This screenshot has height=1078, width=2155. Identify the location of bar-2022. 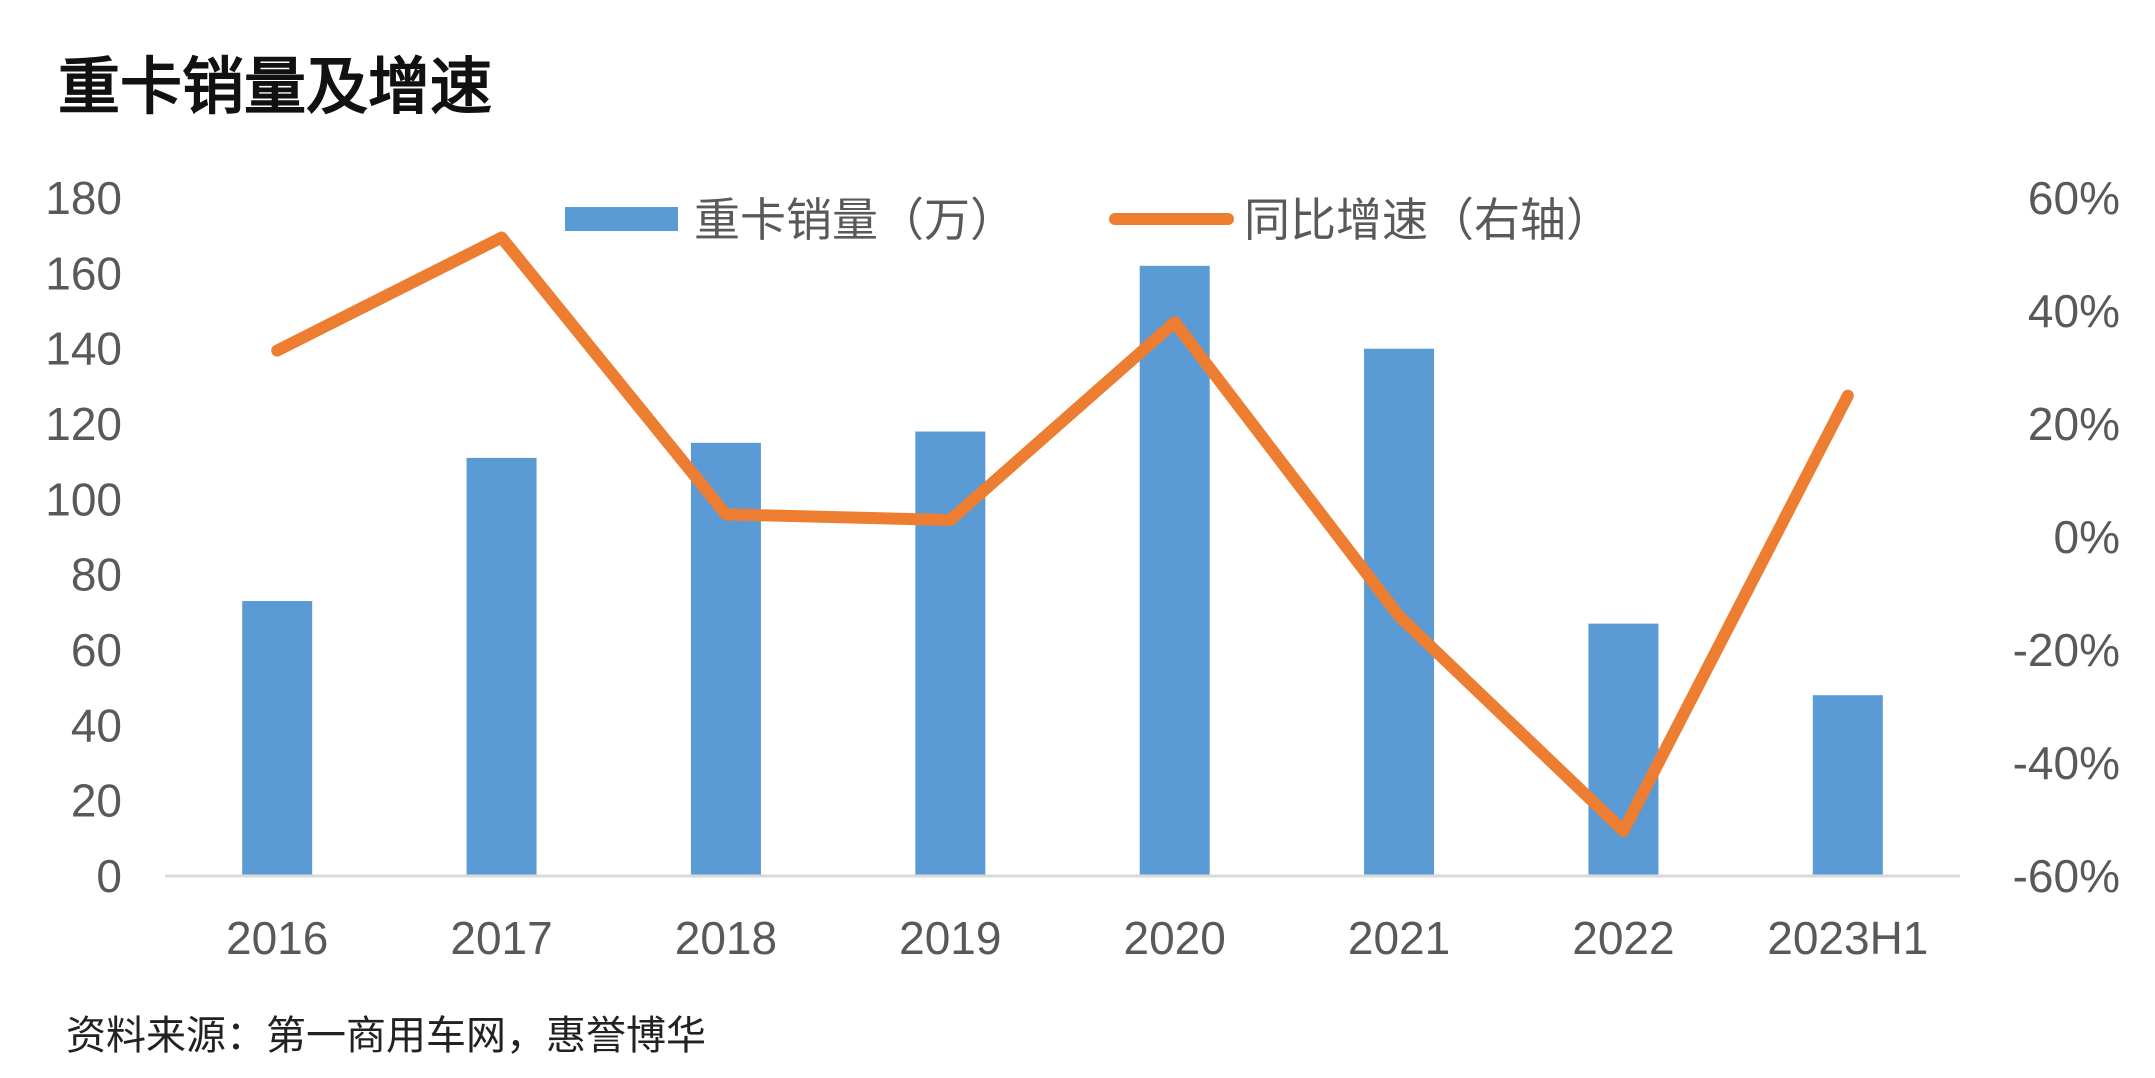
(1623, 749).